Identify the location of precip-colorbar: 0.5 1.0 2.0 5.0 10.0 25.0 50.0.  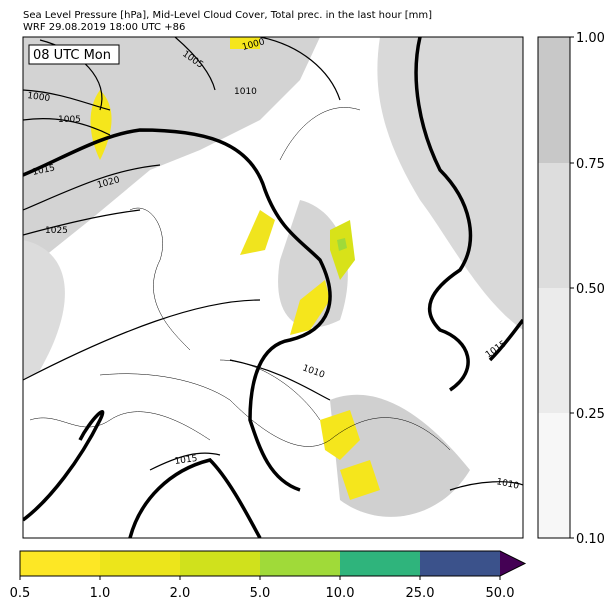
(268, 575).